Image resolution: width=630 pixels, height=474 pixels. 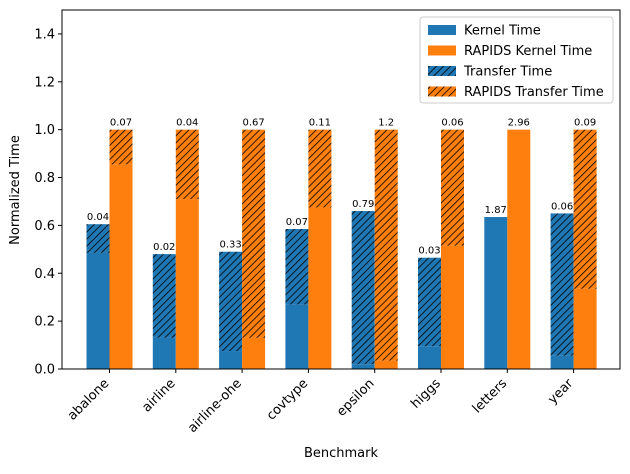 I want to click on bar-rapids-kernel-airline-ohe, so click(x=254, y=353).